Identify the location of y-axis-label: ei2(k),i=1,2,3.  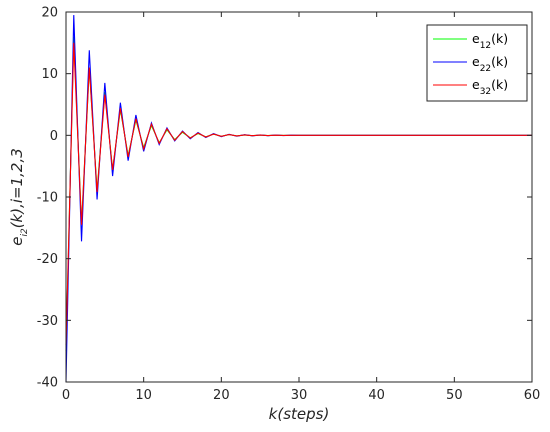
(19, 197).